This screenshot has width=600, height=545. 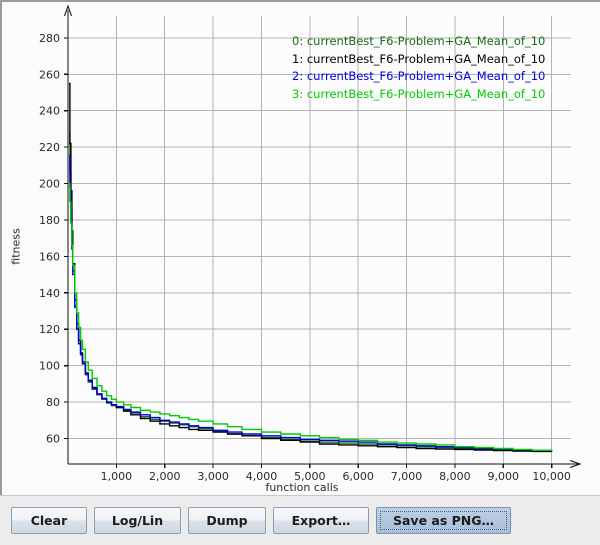 What do you see at coordinates (49, 111) in the screenshot?
I see `svg-text: 240` at bounding box center [49, 111].